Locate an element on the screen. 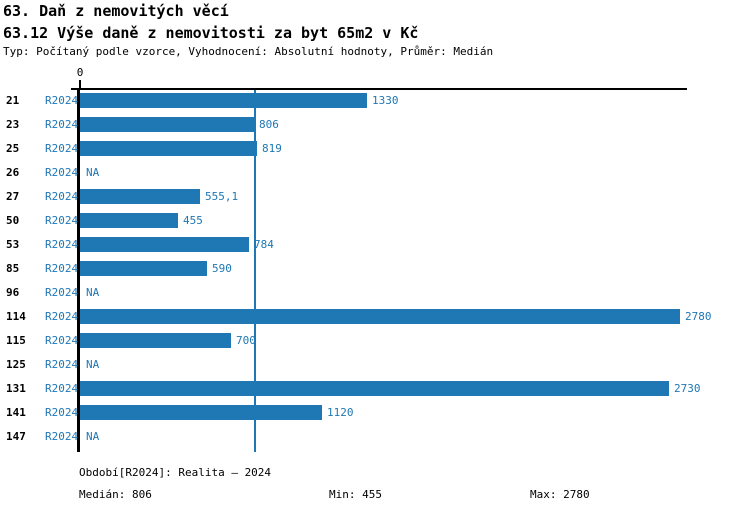 The height and width of the screenshot is (512, 750). chart-row: 141 R2024 1120 is located at coordinates (375, 412).